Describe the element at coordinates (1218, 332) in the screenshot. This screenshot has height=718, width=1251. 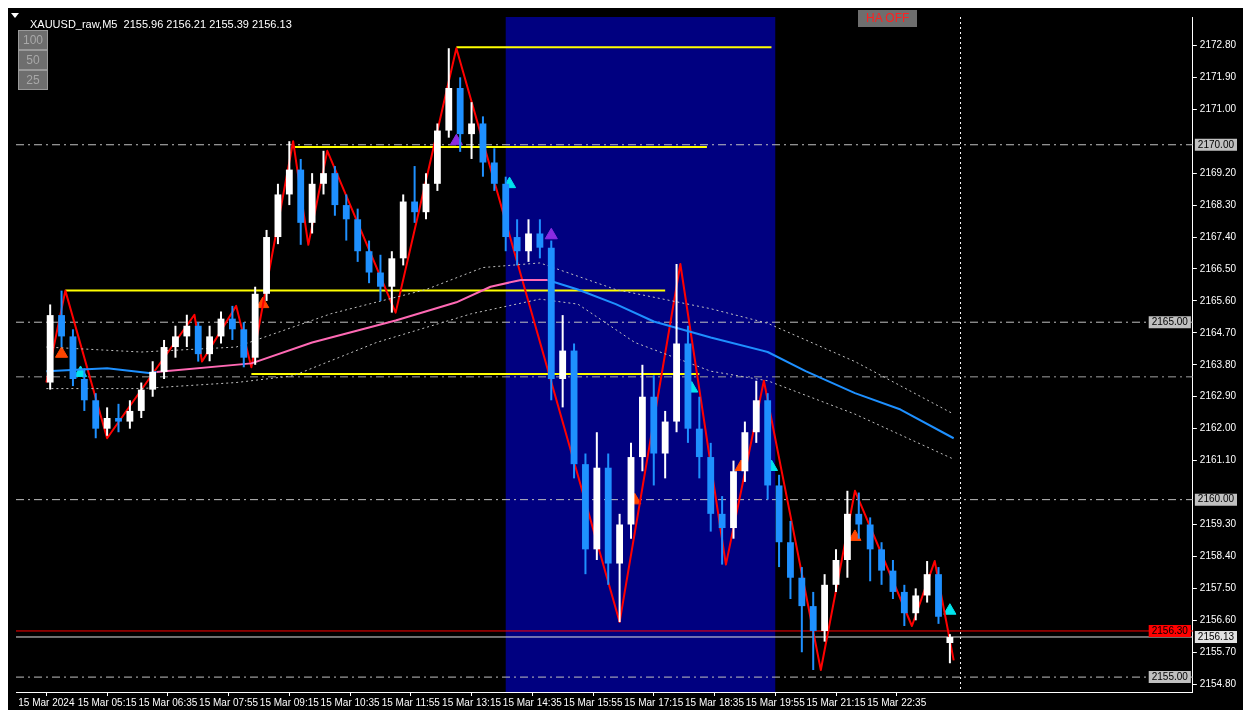
I see `y-tick-label: 2164.70` at that location.